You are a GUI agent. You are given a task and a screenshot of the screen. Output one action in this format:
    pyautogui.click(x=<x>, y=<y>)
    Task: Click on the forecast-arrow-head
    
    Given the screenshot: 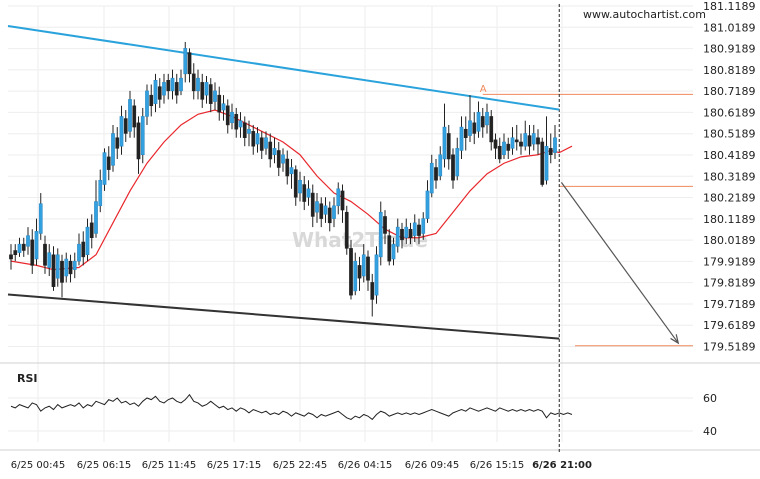 What is the action you would take?
    pyautogui.click(x=675, y=339)
    